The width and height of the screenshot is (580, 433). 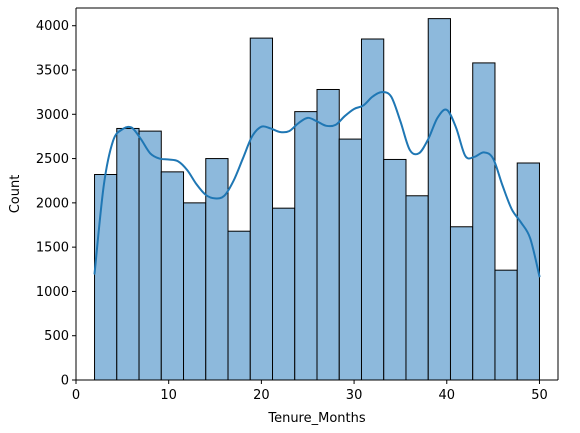 What do you see at coordinates (52, 292) in the screenshot?
I see `y-tick-label: 1000` at bounding box center [52, 292].